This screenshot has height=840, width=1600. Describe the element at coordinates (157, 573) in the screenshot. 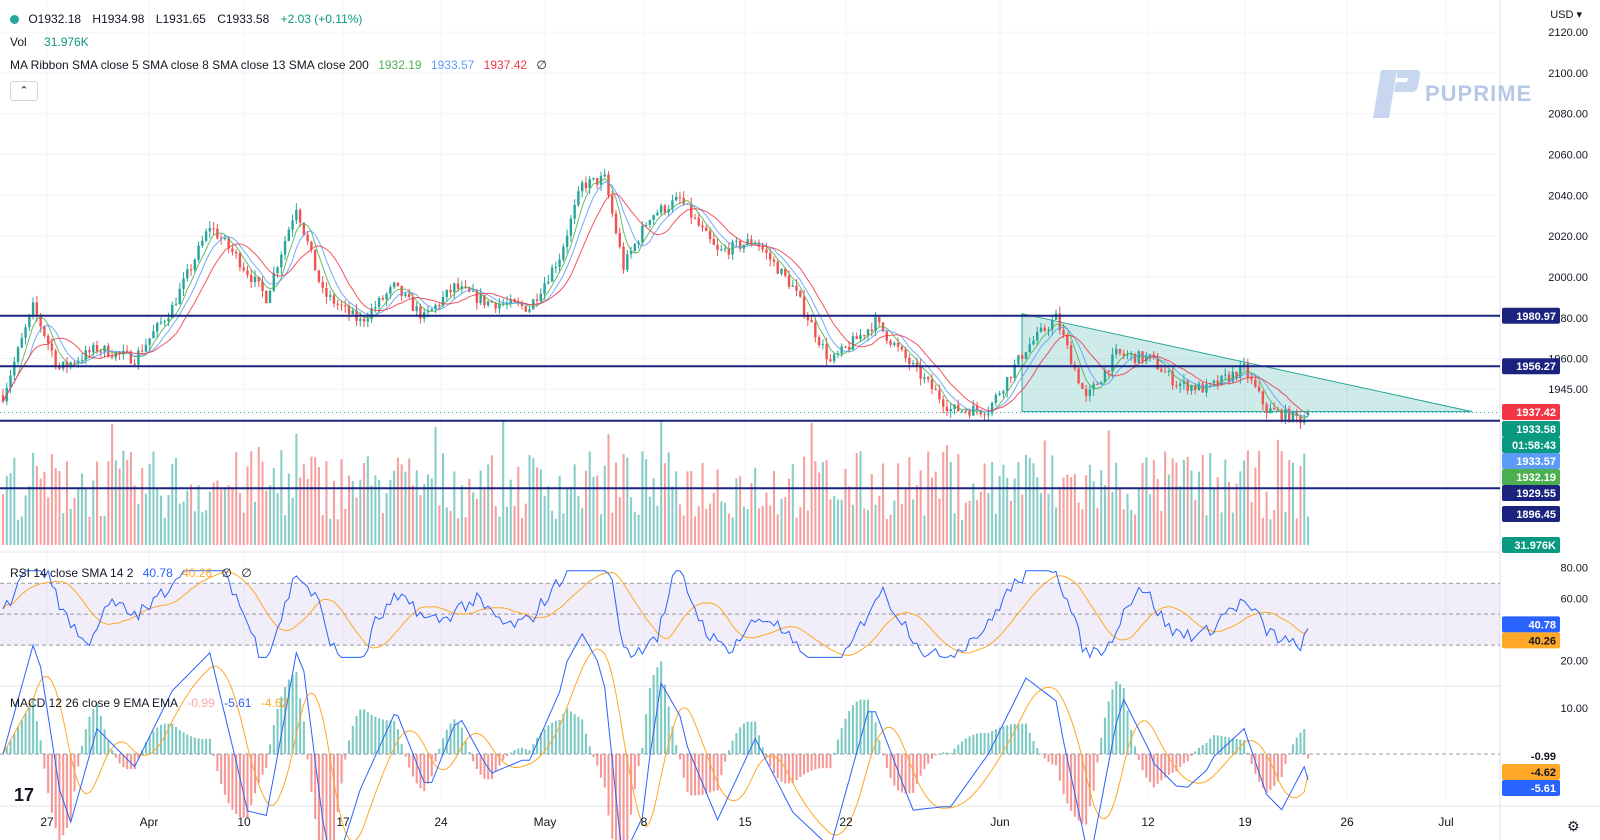

I see `rsi-value: 40.78` at that location.